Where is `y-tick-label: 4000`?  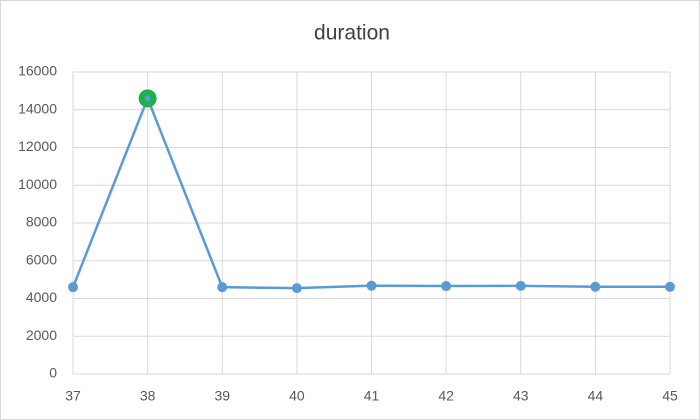 y-tick-label: 4000 is located at coordinates (41, 297).